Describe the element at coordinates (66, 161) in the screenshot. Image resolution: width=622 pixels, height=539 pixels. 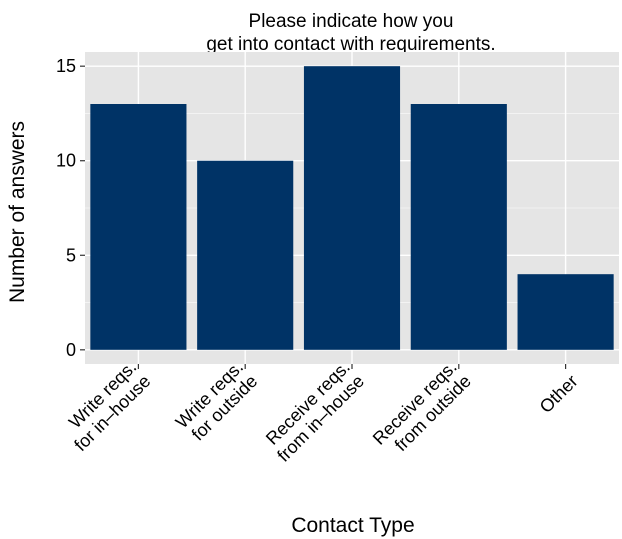
I see `y-tick-label: 10` at that location.